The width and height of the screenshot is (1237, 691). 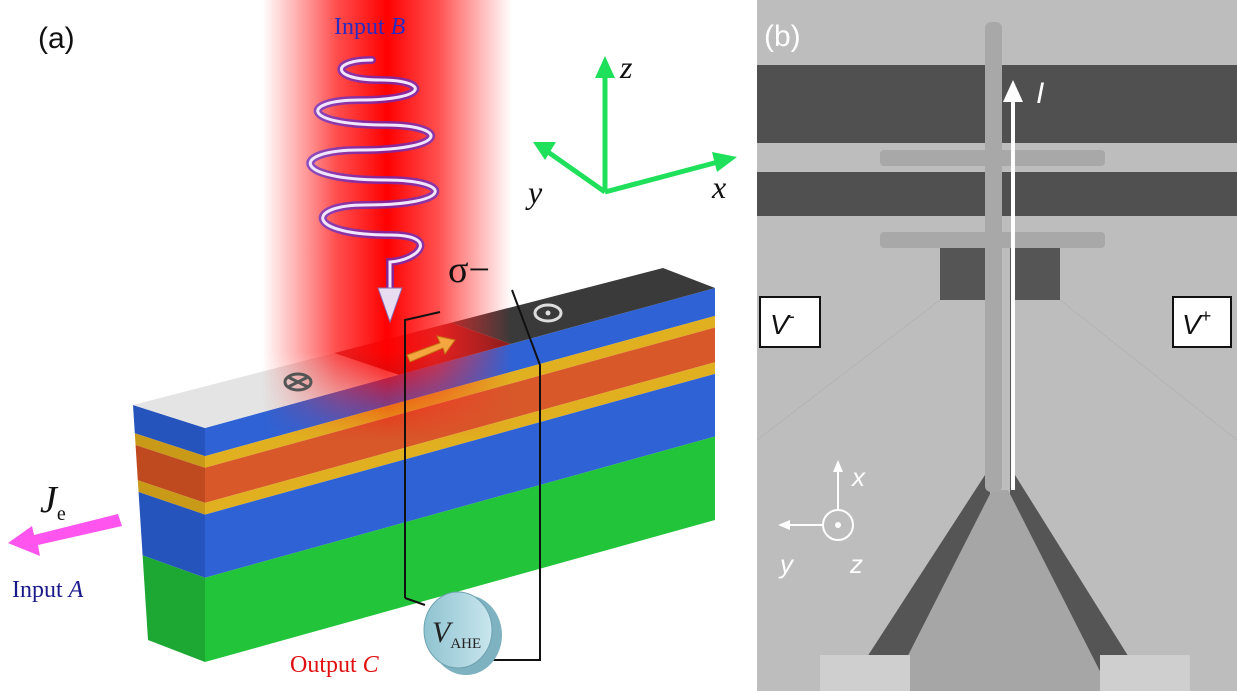 I want to click on hall-bar, so click(x=993, y=257).